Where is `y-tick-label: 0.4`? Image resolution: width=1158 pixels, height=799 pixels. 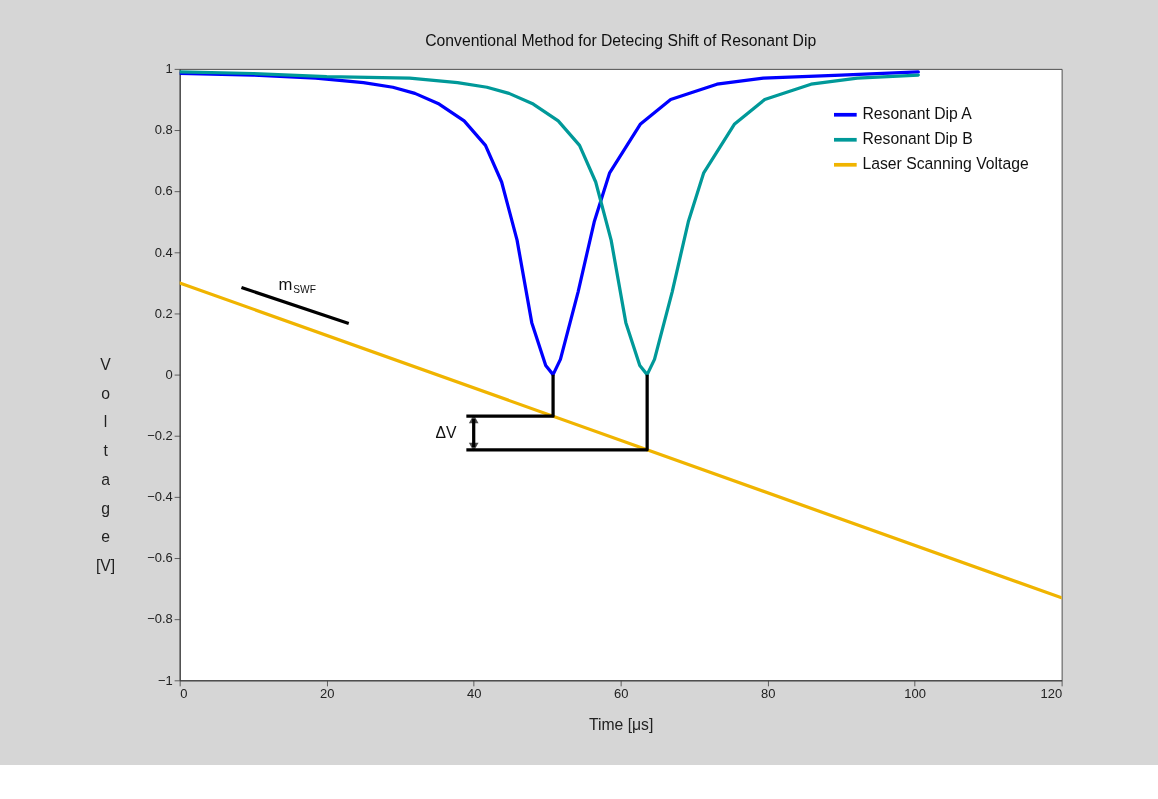 y-tick-label: 0.4 is located at coordinates (163, 252).